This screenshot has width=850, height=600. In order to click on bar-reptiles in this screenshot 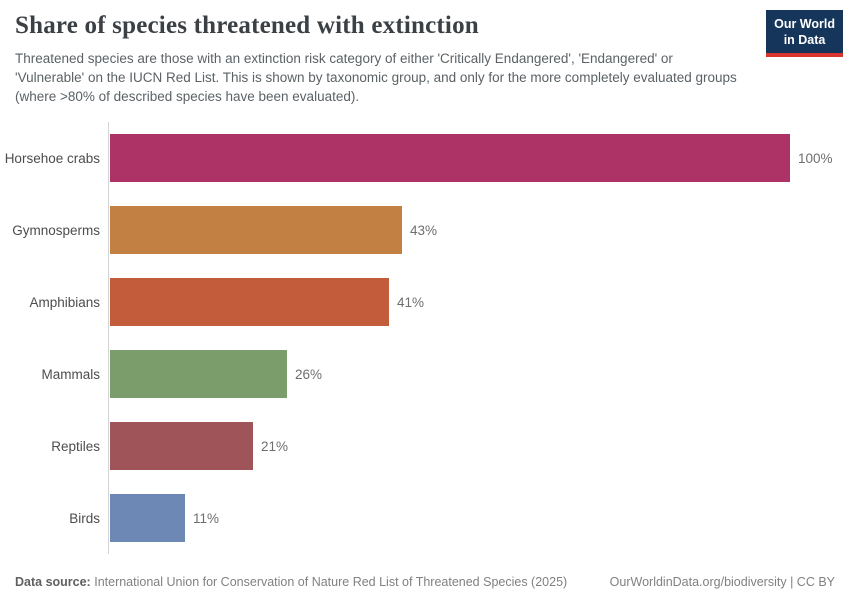, I will do `click(181, 446)`.